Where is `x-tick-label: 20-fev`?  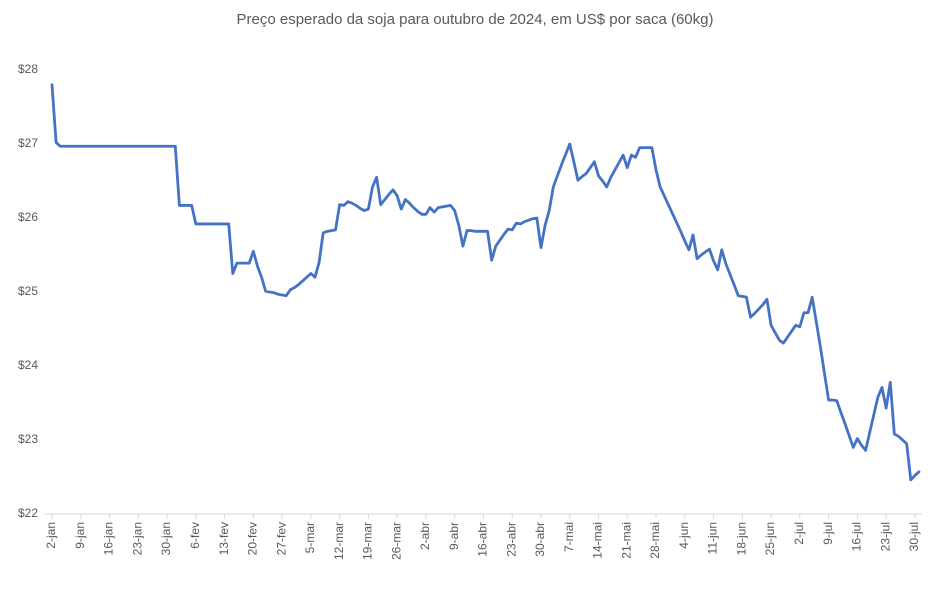
x-tick-label: 20-fev is located at coordinates (253, 538).